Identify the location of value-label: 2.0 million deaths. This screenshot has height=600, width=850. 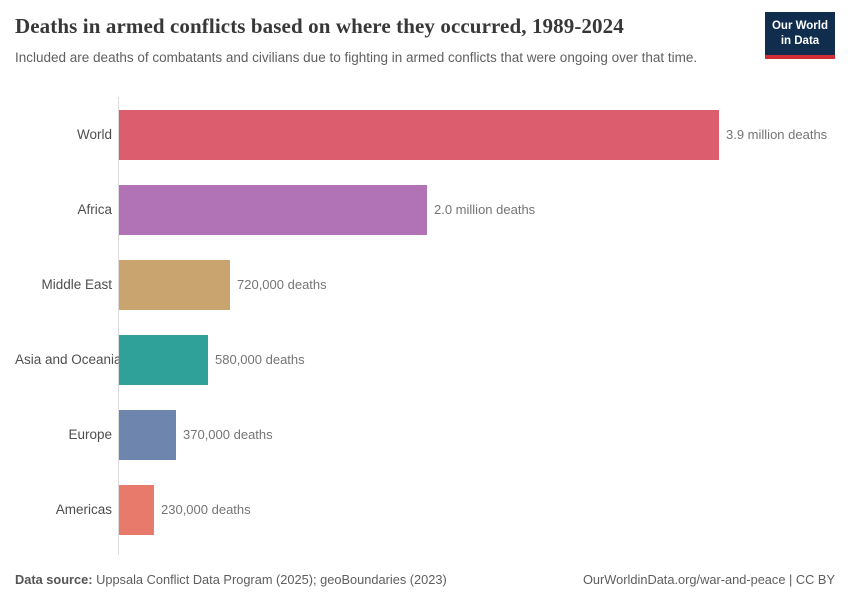
(485, 209).